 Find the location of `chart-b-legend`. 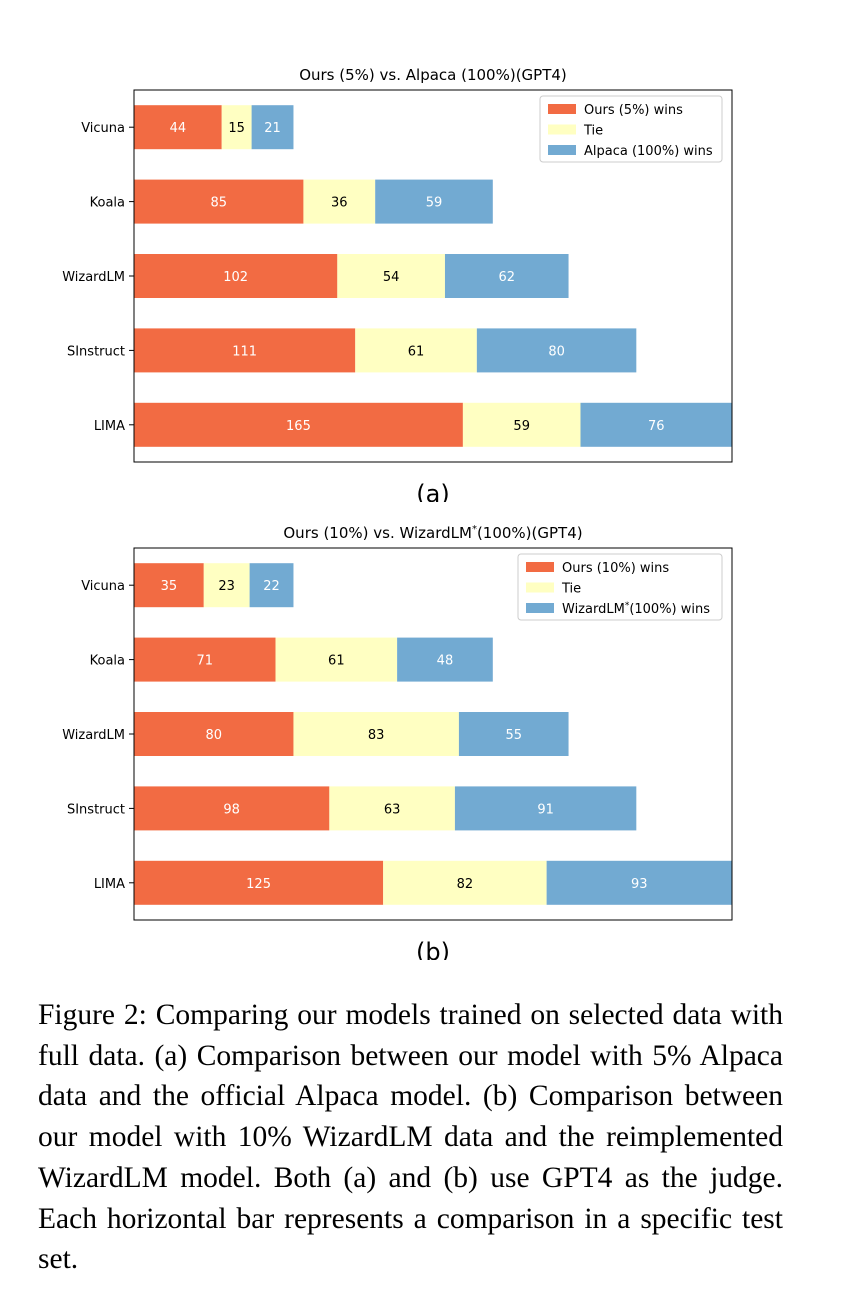

chart-b-legend is located at coordinates (620, 587).